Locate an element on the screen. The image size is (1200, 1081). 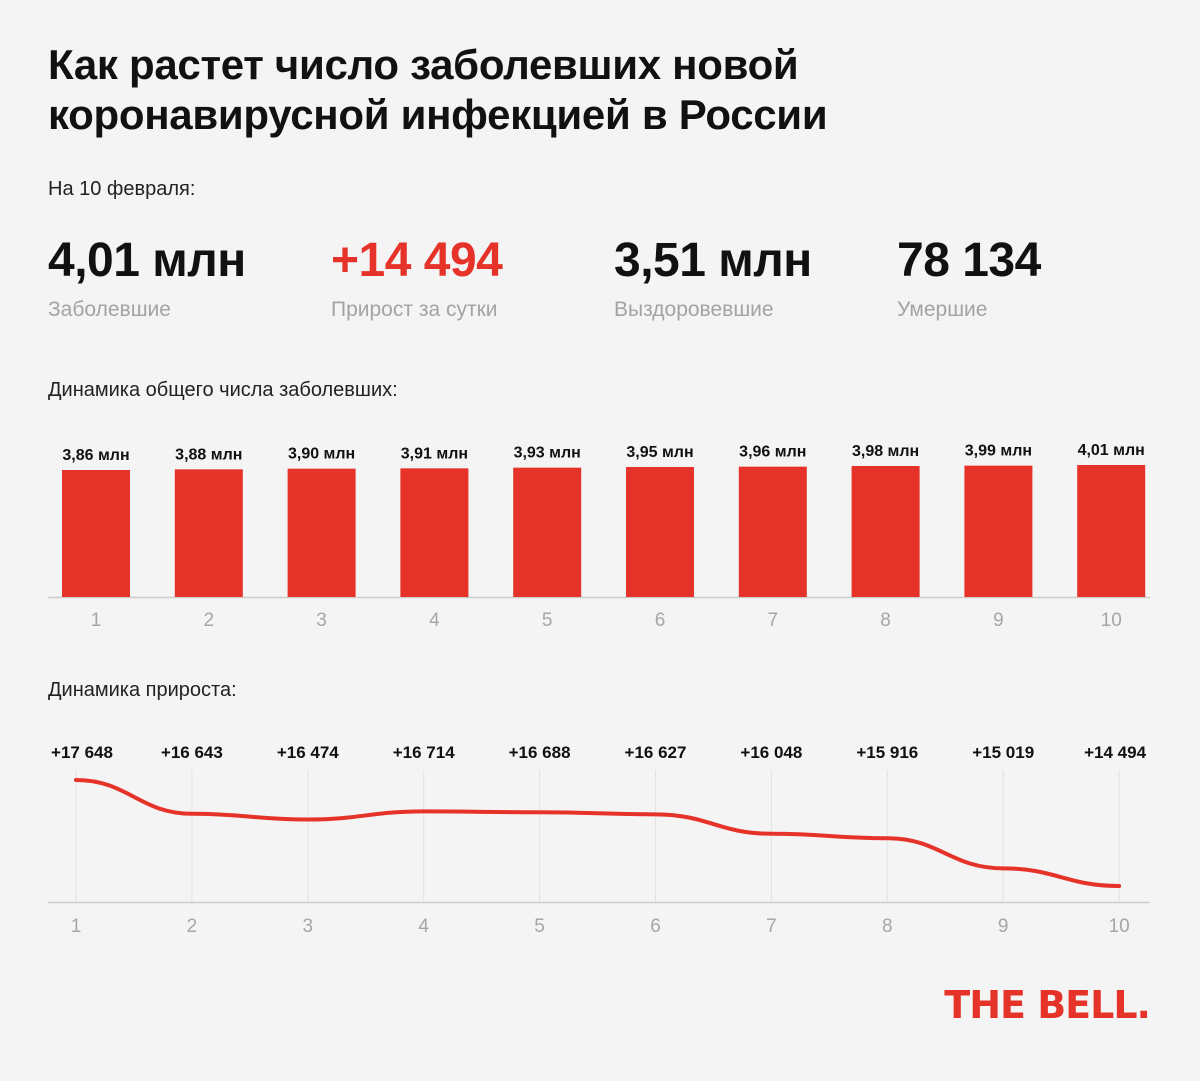
line-data-label: +16 474 is located at coordinates (308, 752).